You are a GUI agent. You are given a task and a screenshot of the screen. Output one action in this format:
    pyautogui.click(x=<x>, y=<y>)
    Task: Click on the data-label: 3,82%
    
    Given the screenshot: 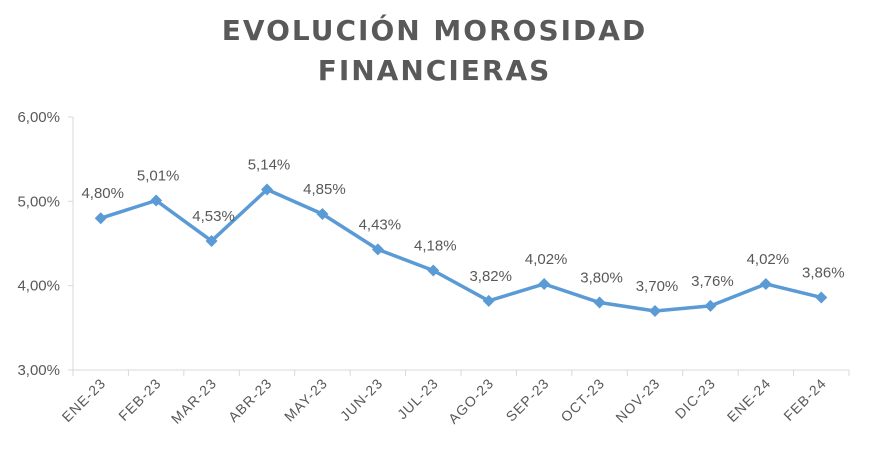 What is the action you would take?
    pyautogui.click(x=490, y=276)
    